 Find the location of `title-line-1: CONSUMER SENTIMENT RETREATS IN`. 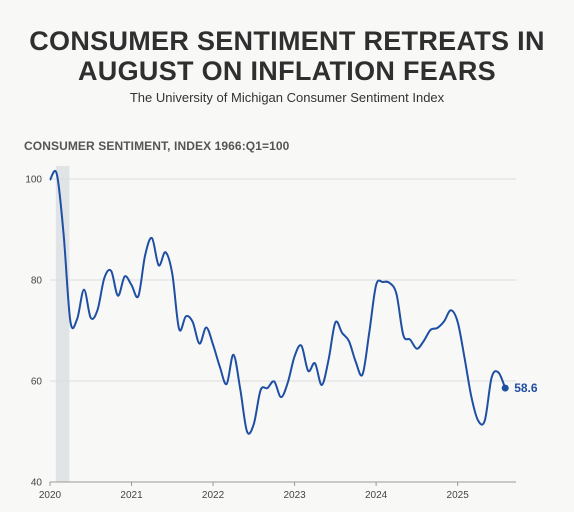

title-line-1: CONSUMER SENTIMENT RETREATS IN is located at coordinates (287, 41).